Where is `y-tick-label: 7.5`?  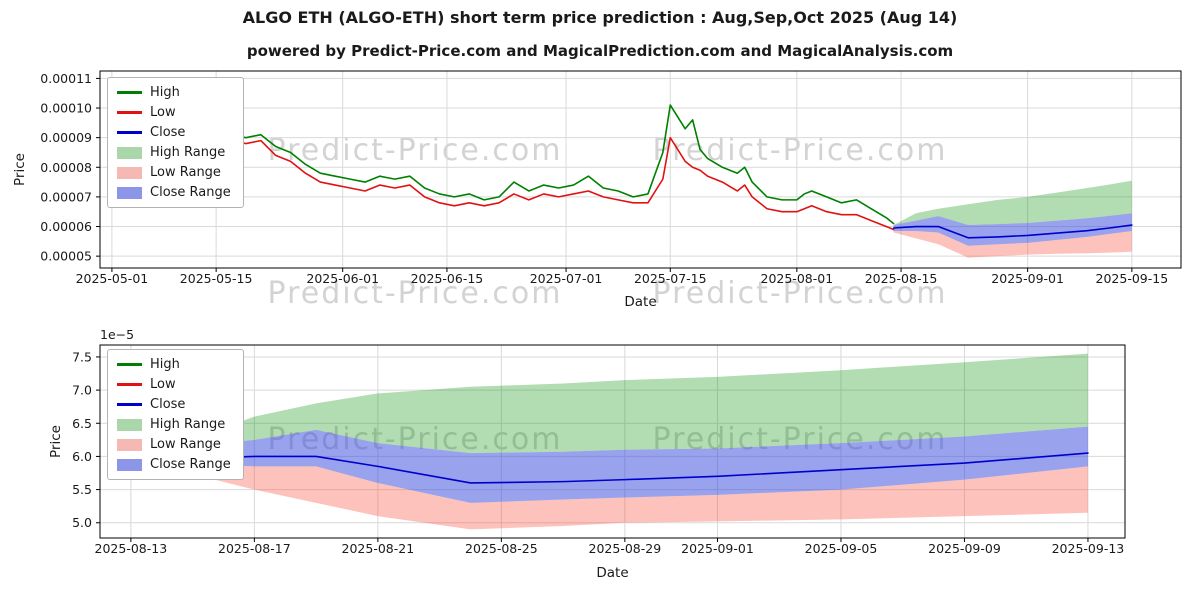 y-tick-label: 7.5 is located at coordinates (82, 356).